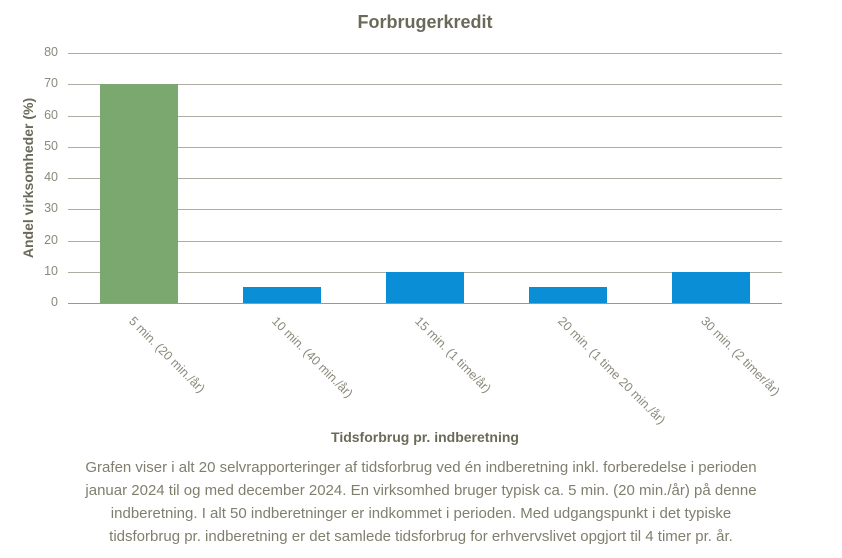 This screenshot has height=558, width=842. Describe the element at coordinates (453, 355) in the screenshot. I see `x-tick-label: 15 min. (1 time/år)` at that location.